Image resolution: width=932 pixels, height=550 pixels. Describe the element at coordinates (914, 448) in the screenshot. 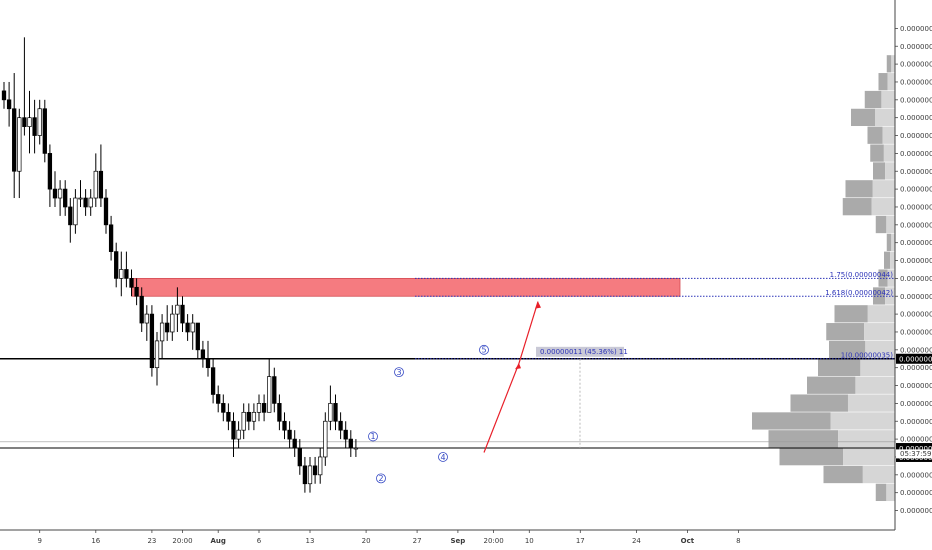

I see `price-badge` at that location.